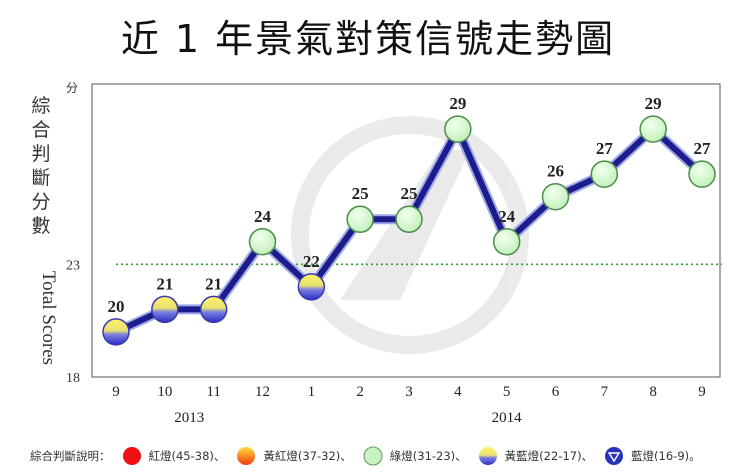  Describe the element at coordinates (311, 261) in the screenshot. I see `data-label: 22` at that location.